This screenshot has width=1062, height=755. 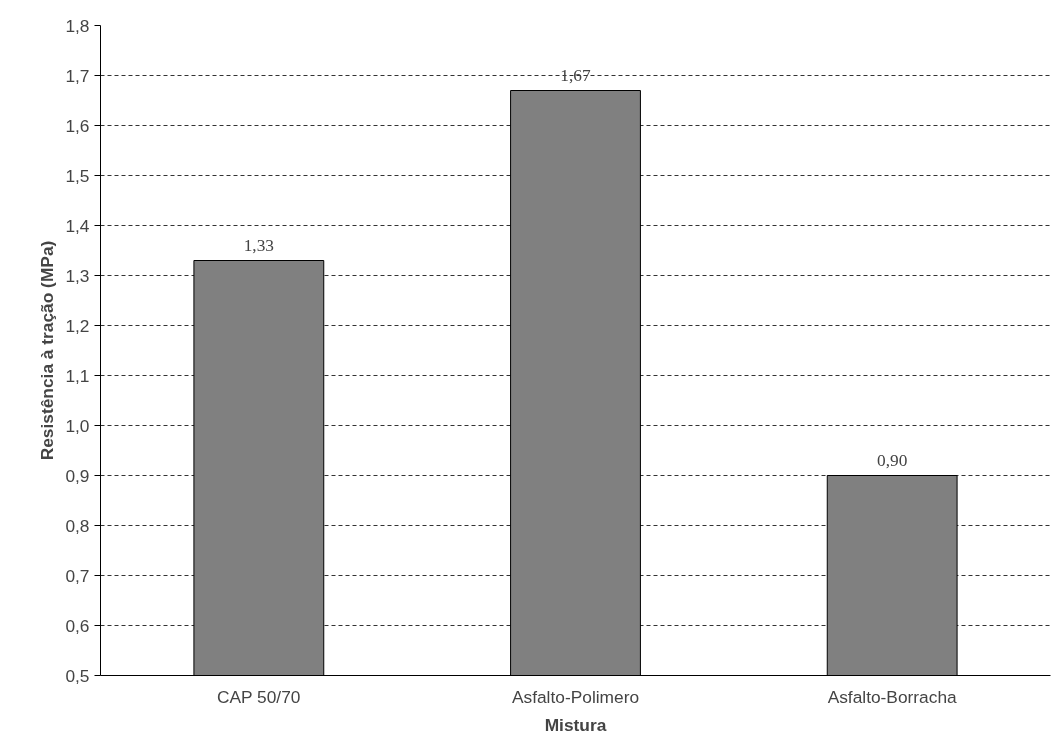 What do you see at coordinates (77, 425) in the screenshot?
I see `y-tick-label: 1,0` at bounding box center [77, 425].